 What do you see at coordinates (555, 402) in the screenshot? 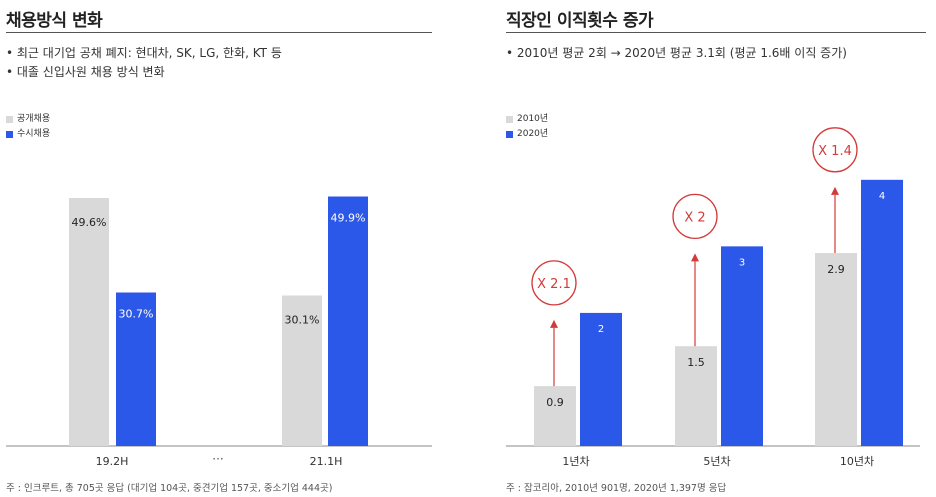
I see `data-label-2010-0: 0.9` at bounding box center [555, 402].